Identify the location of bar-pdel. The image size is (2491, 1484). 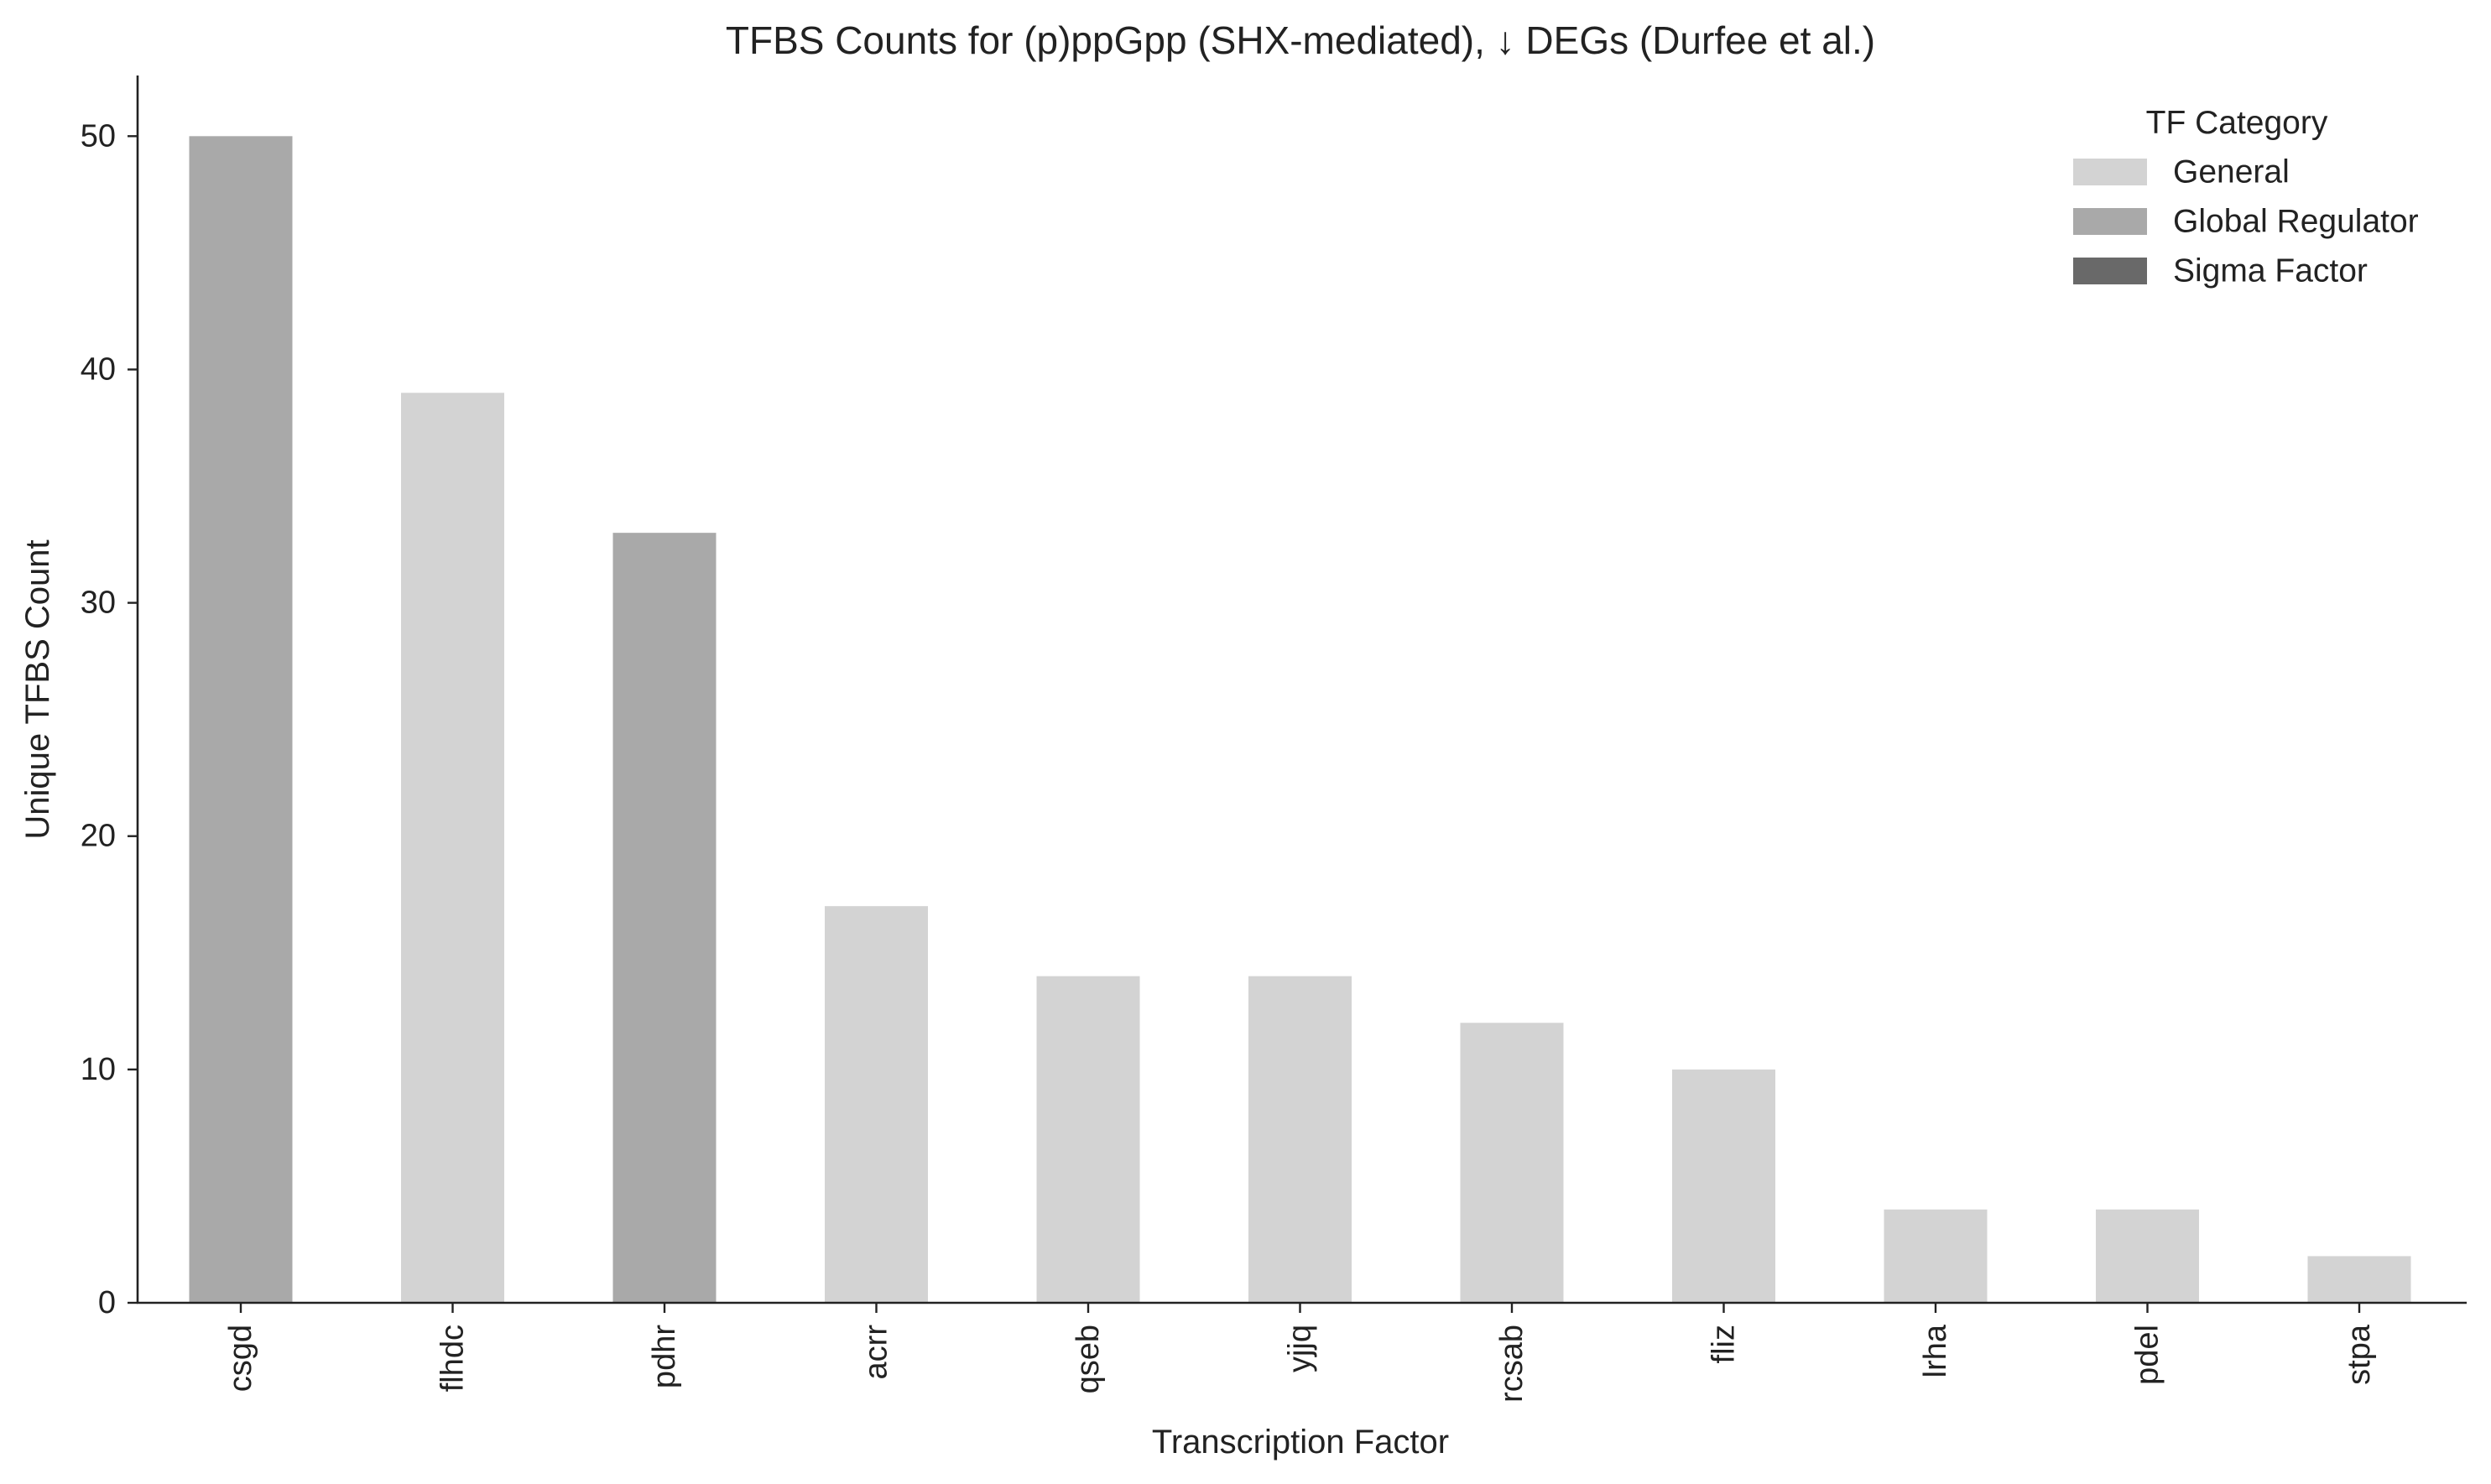
(2147, 1256).